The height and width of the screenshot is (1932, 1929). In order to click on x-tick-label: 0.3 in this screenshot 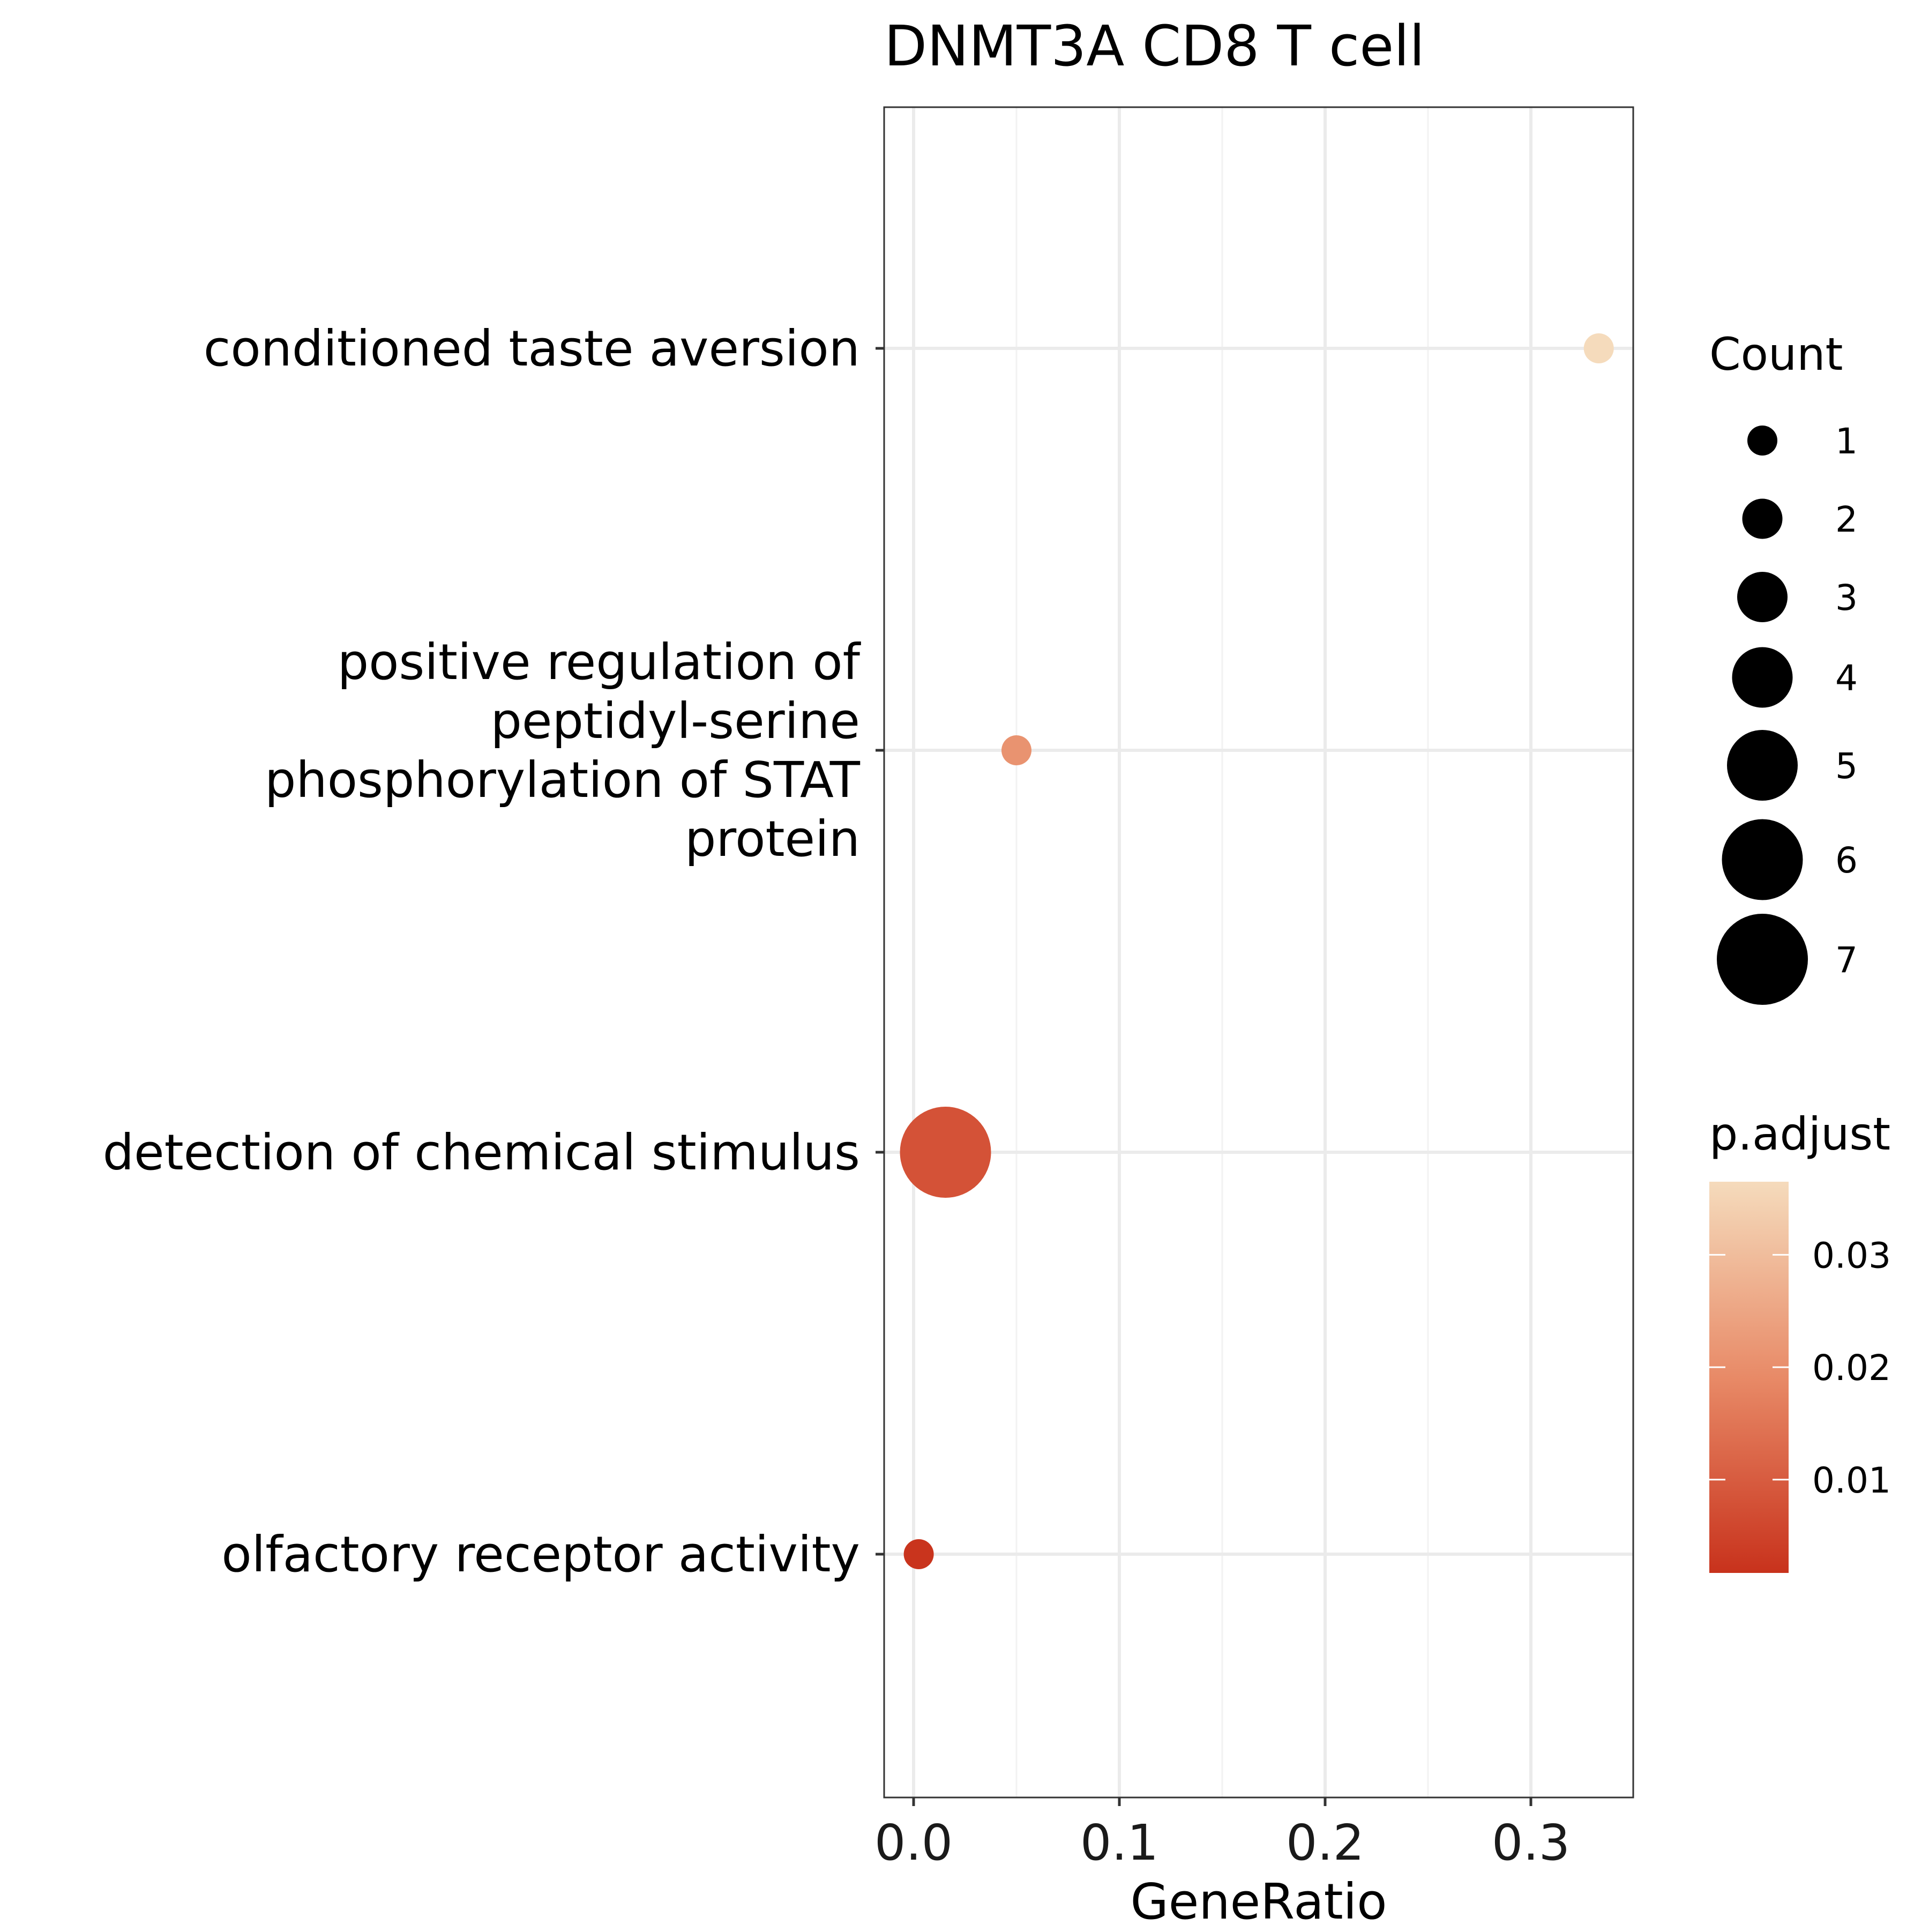, I will do `click(1531, 1842)`.